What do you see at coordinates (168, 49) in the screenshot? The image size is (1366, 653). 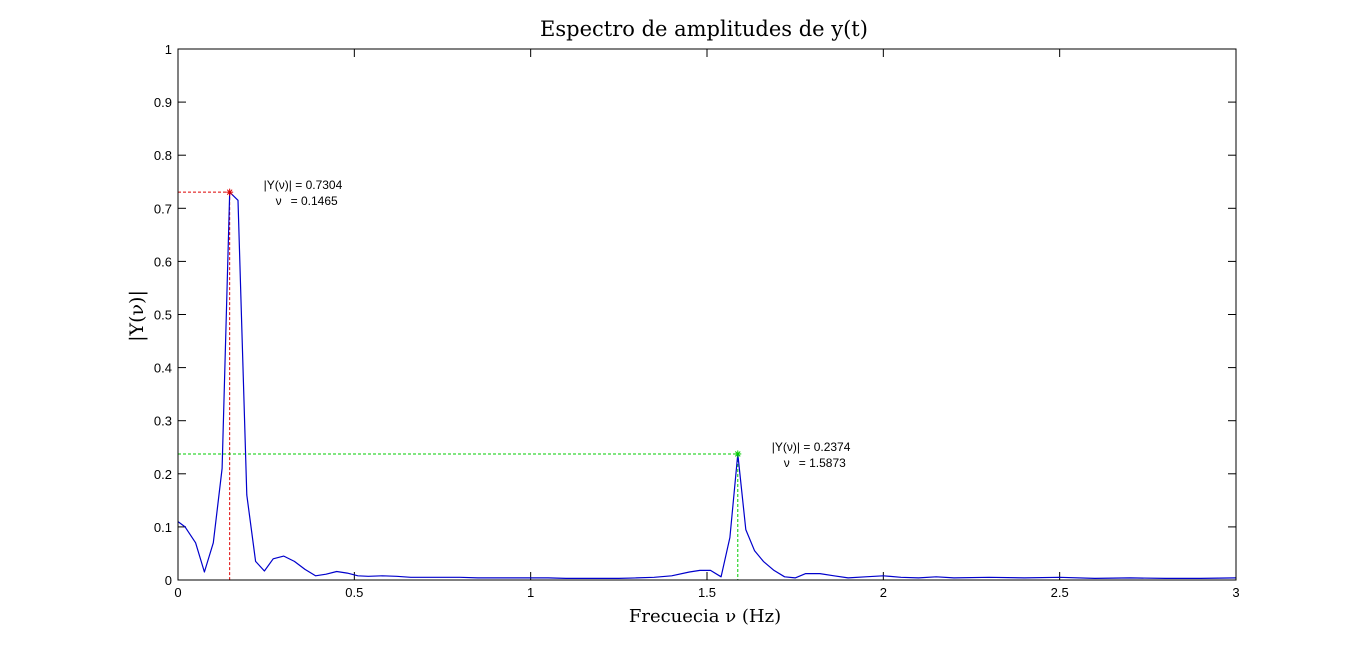 I see `y-tick-label: 1` at bounding box center [168, 49].